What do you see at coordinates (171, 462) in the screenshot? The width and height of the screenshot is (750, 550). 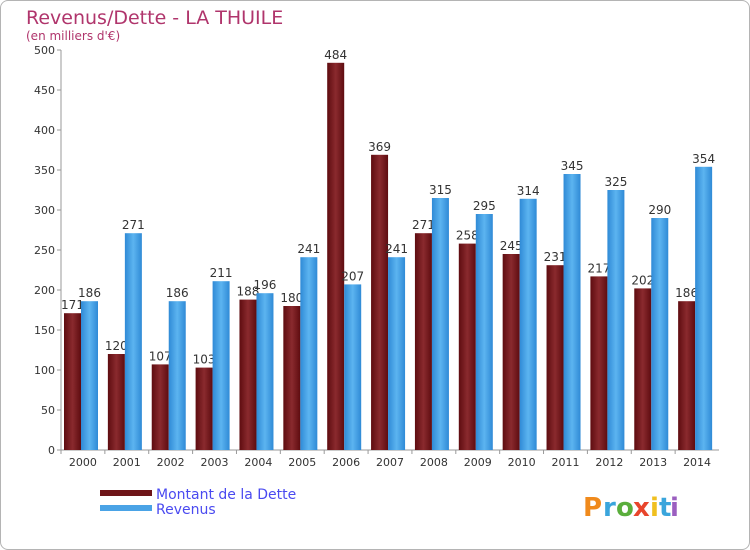 I see `x-tick-label: 2002` at bounding box center [171, 462].